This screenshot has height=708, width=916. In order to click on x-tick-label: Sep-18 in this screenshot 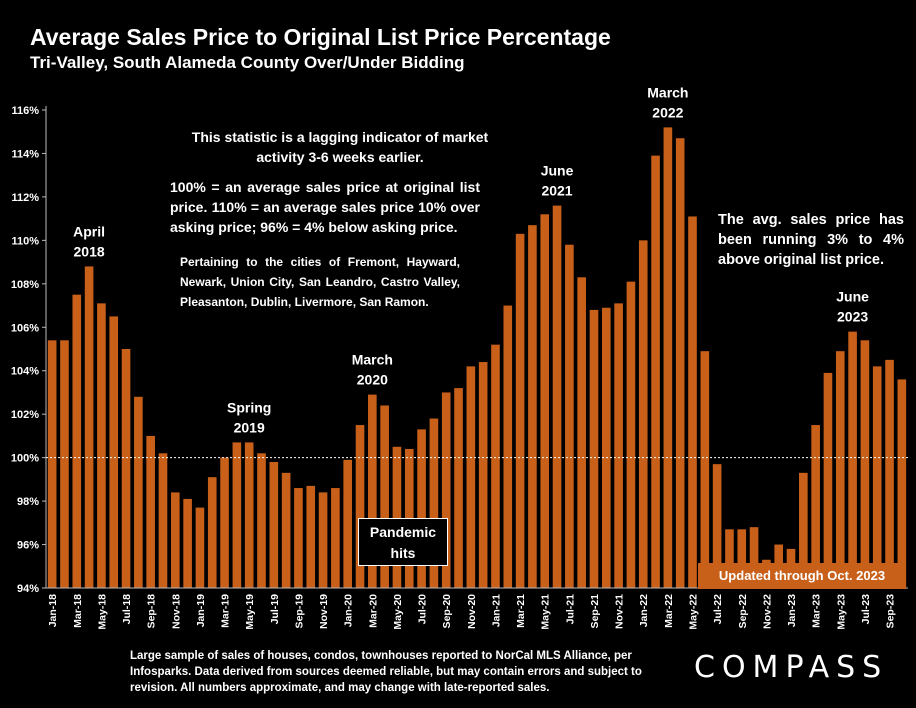, I will do `click(152, 611)`.